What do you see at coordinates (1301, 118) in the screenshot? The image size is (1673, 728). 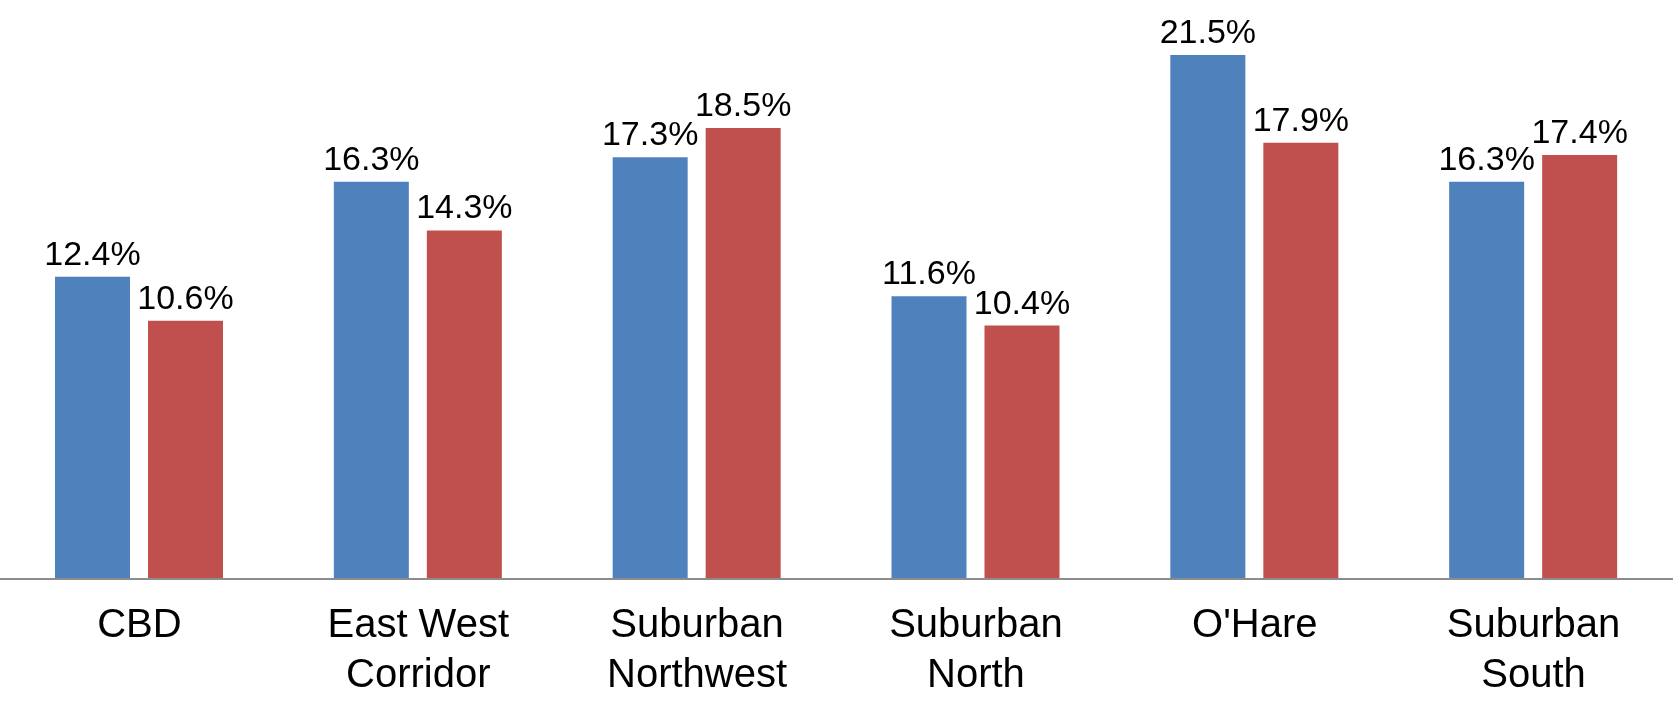 I see `data-label: 17.9%` at bounding box center [1301, 118].